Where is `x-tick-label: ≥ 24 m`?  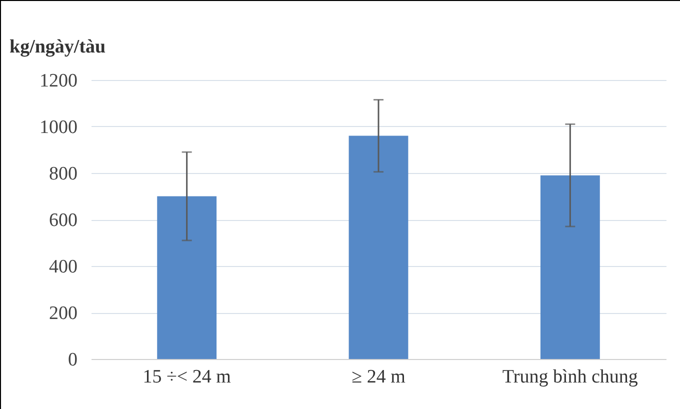
x-tick-label: ≥ 24 m is located at coordinates (379, 377).